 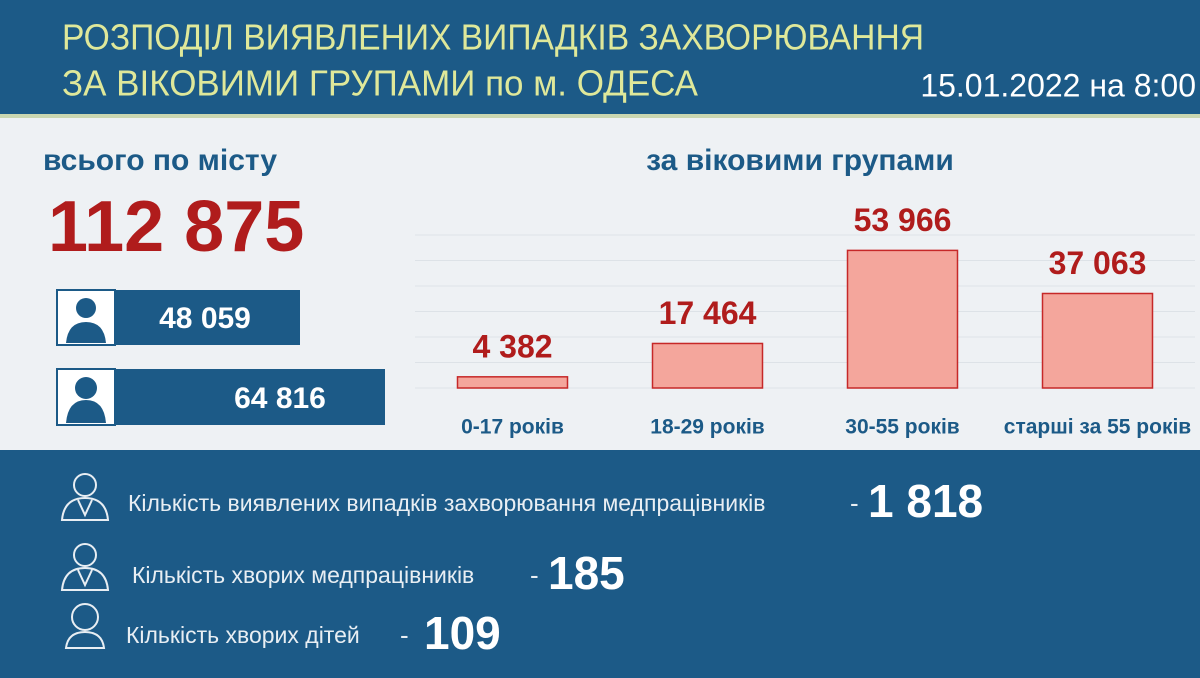 What do you see at coordinates (303, 575) in the screenshot?
I see `stat-label: Кількість хворих медпрацівників` at bounding box center [303, 575].